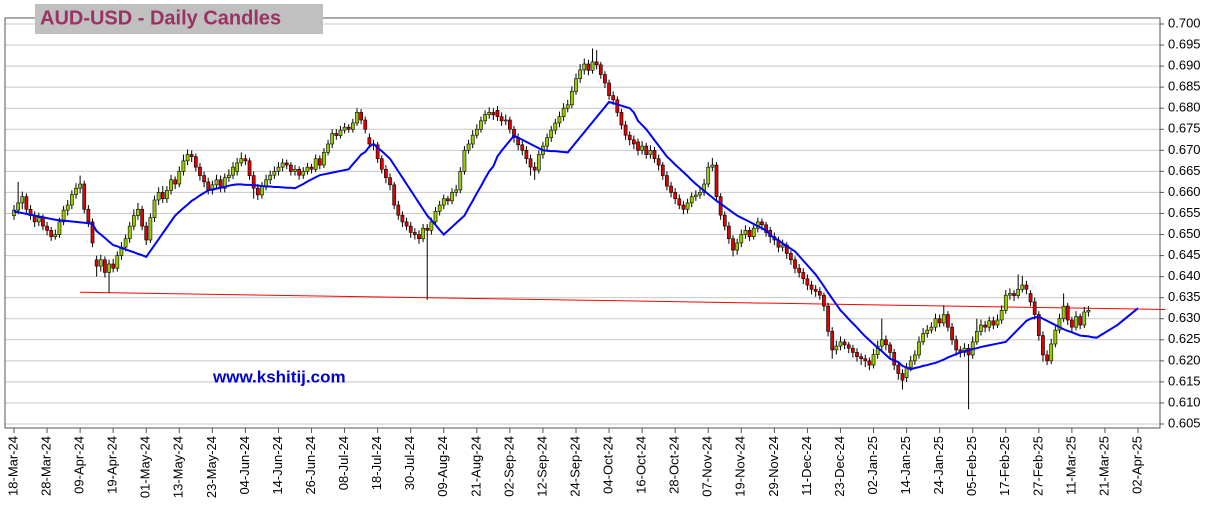 This screenshot has width=1220, height=532. Describe the element at coordinates (442, 466) in the screenshot. I see `x-tick-label: 09-Aug-24` at that location.